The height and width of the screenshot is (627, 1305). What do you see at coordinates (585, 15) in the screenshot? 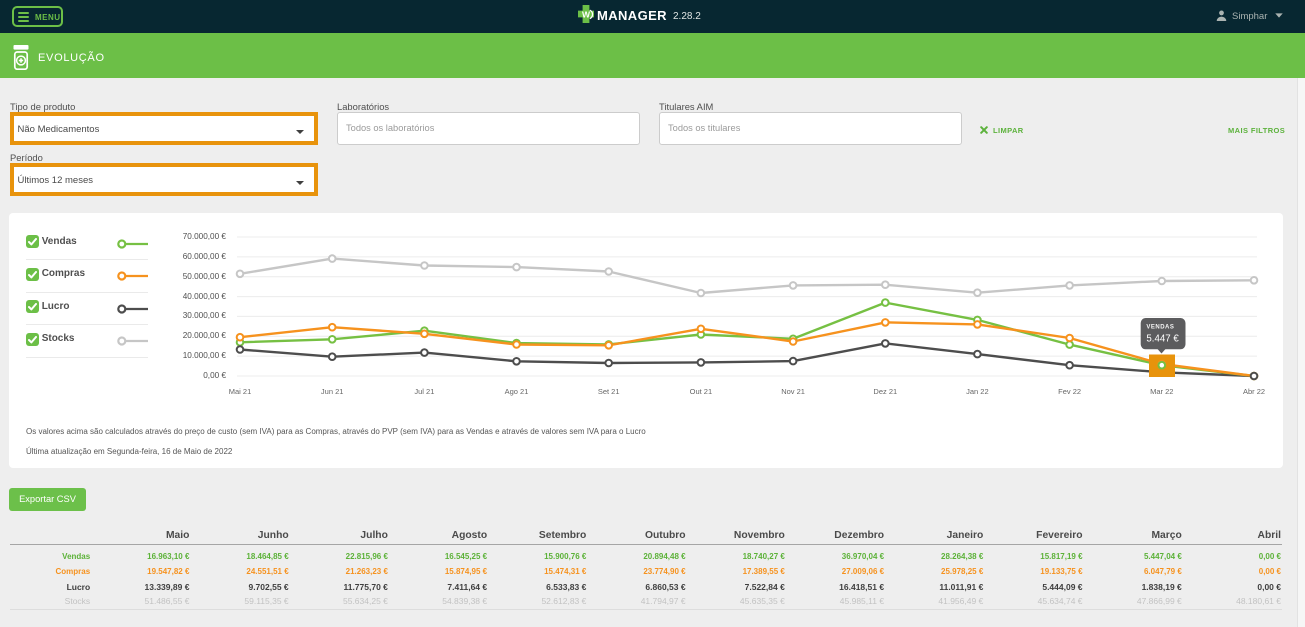
I see `svg-text: W` at bounding box center [585, 15].